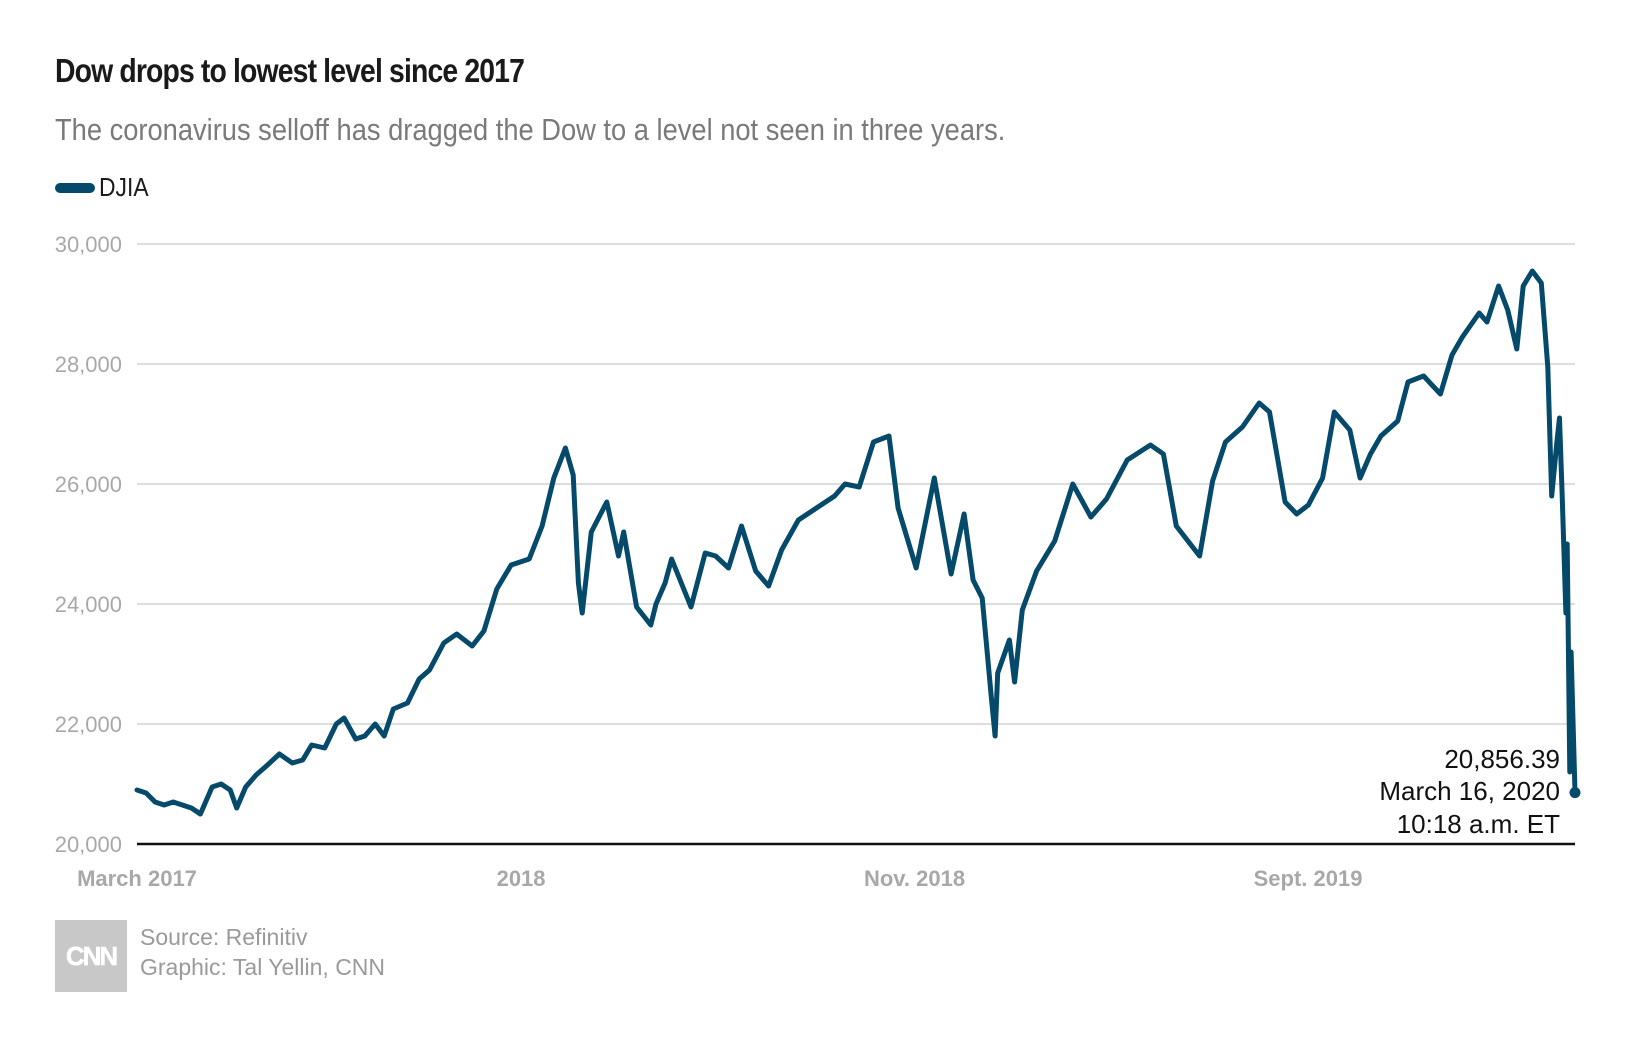 This screenshot has width=1640, height=1042. Describe the element at coordinates (521, 878) in the screenshot. I see `x-tick-label: 2018` at that location.